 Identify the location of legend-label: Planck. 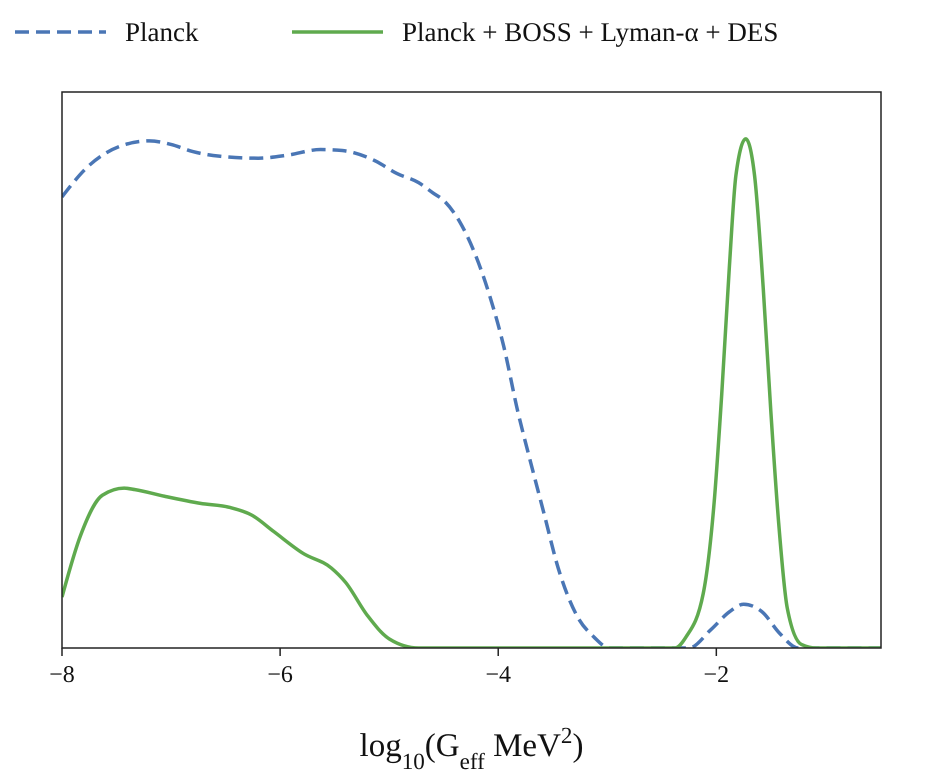
(162, 32).